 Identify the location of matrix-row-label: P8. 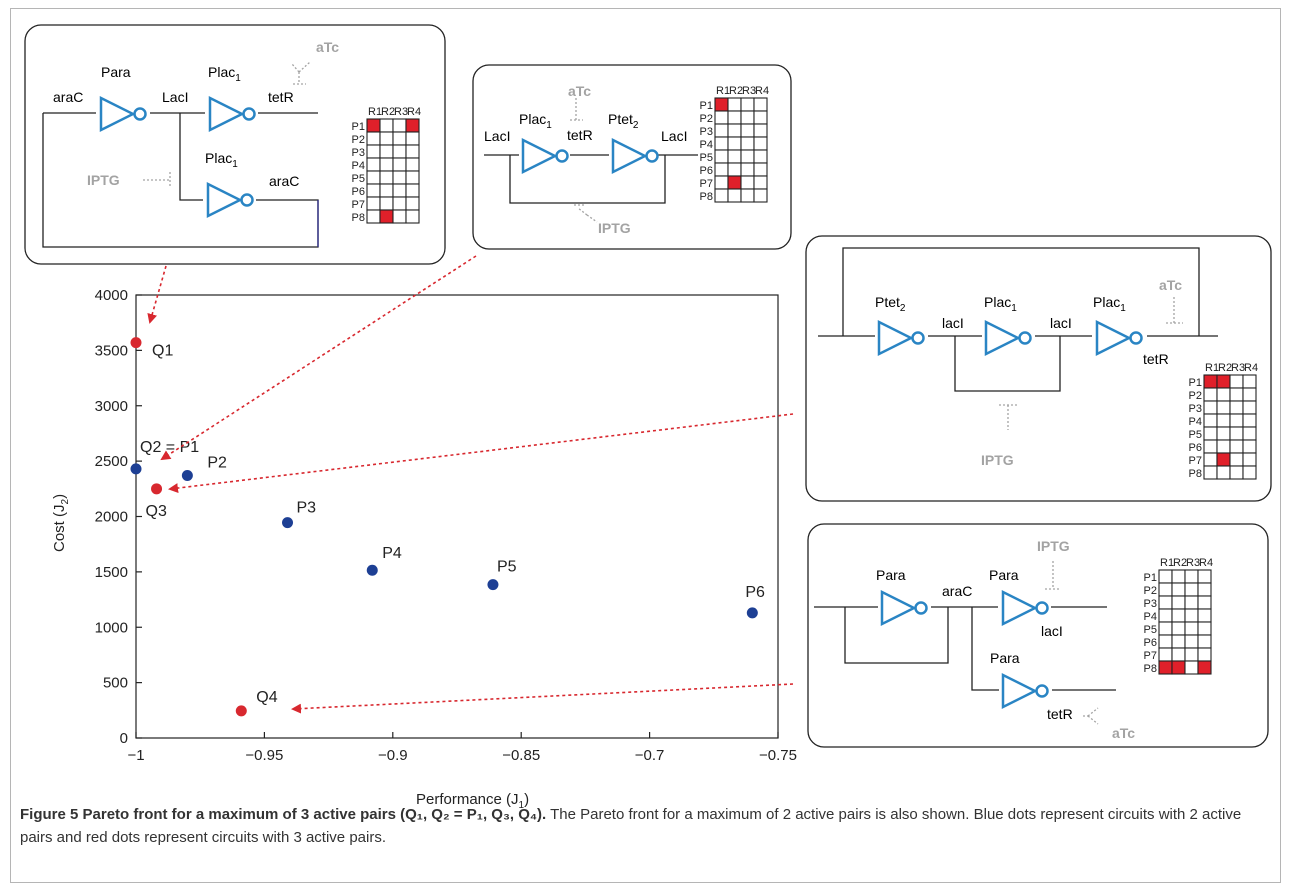
(1195, 474).